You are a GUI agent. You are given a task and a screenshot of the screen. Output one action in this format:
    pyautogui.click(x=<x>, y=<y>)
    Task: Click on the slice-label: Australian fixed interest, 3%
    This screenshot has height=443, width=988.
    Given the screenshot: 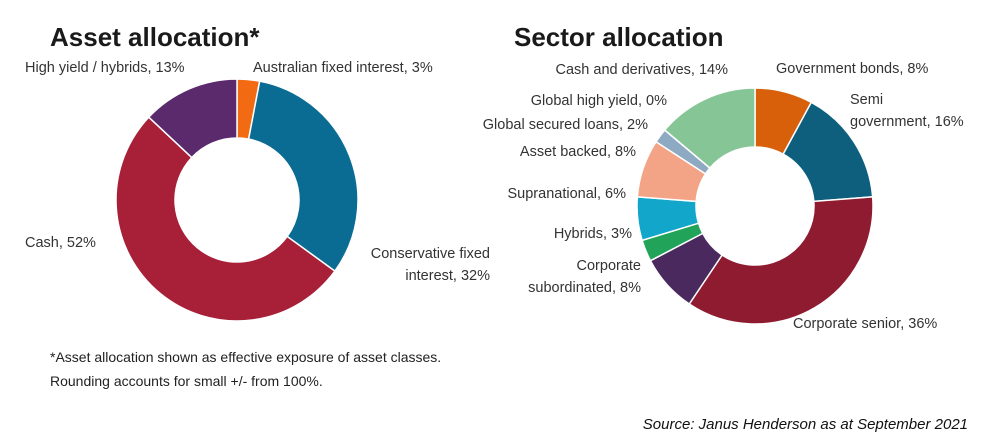 What is the action you would take?
    pyautogui.click(x=343, y=68)
    